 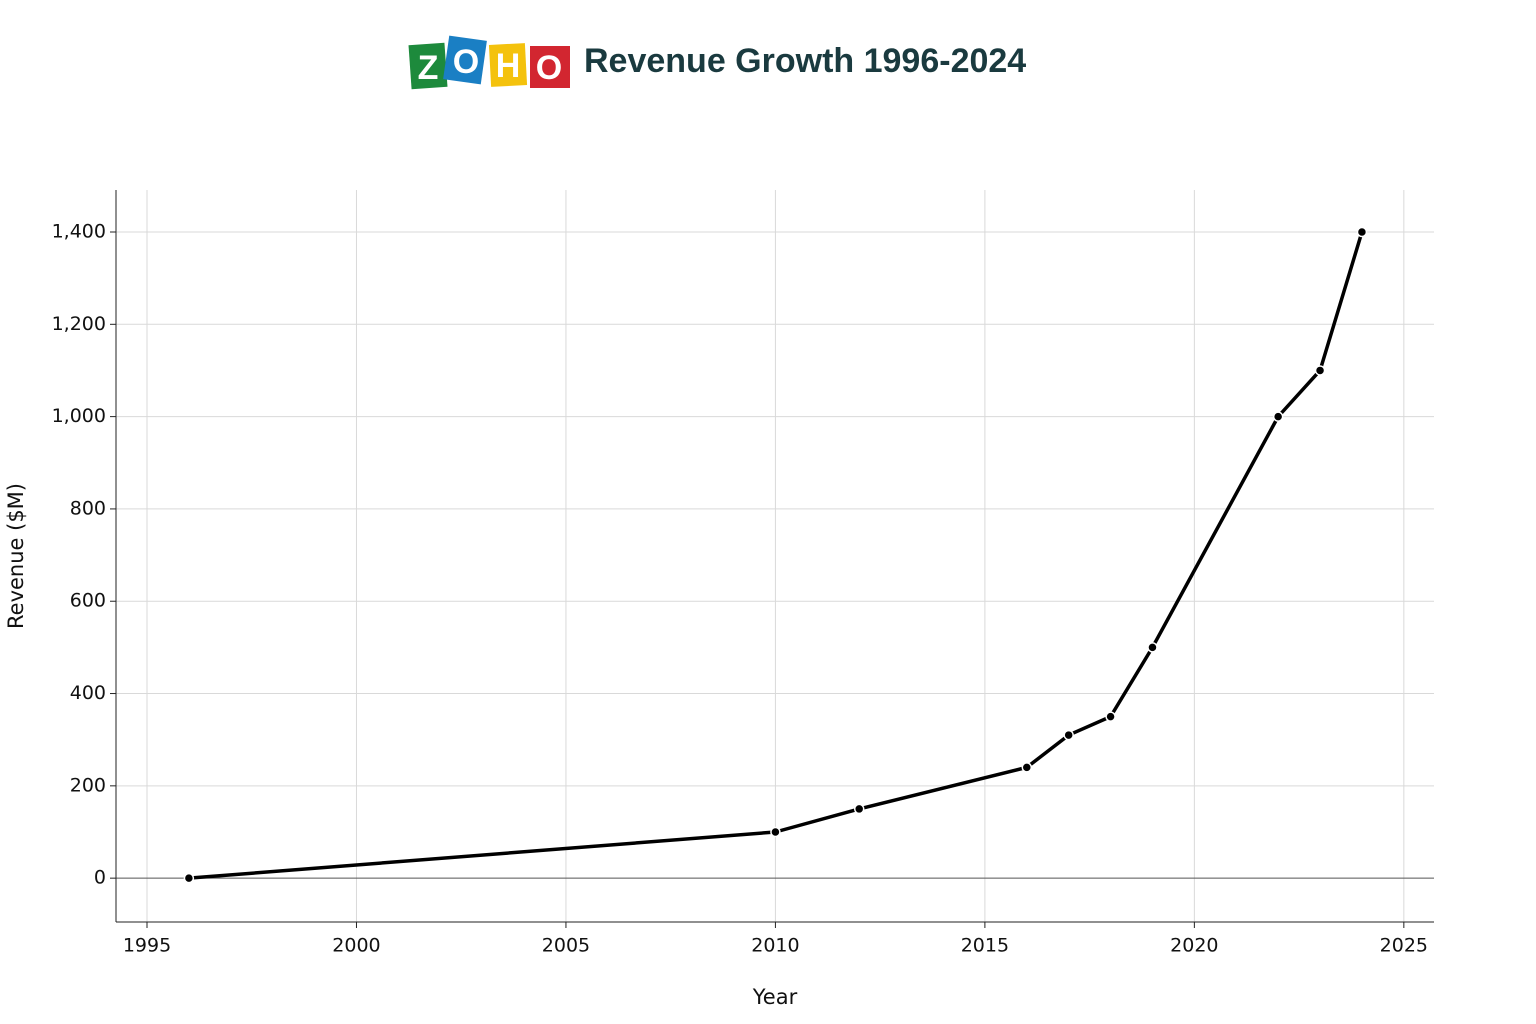 I want to click on x-tick-label: 2020, so click(x=1194, y=946).